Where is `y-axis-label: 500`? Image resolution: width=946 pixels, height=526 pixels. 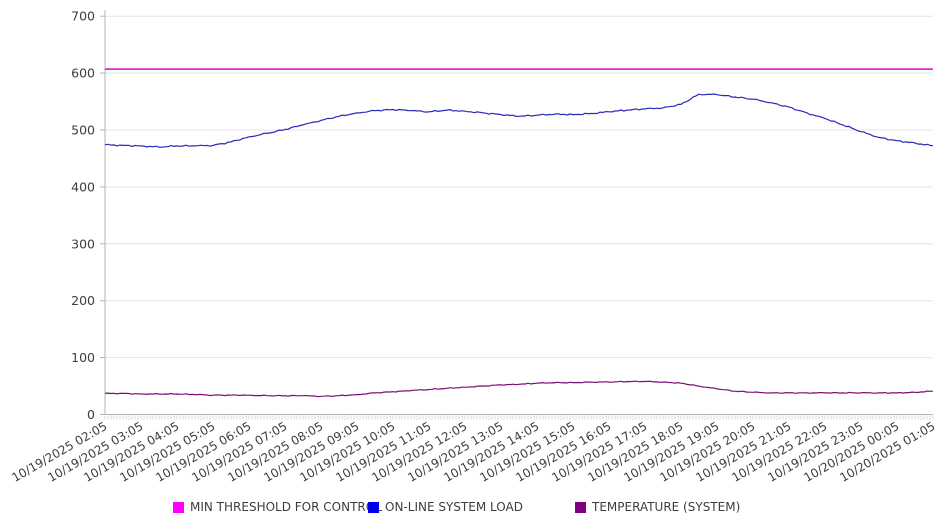 y-axis-label: 500 is located at coordinates (83, 130).